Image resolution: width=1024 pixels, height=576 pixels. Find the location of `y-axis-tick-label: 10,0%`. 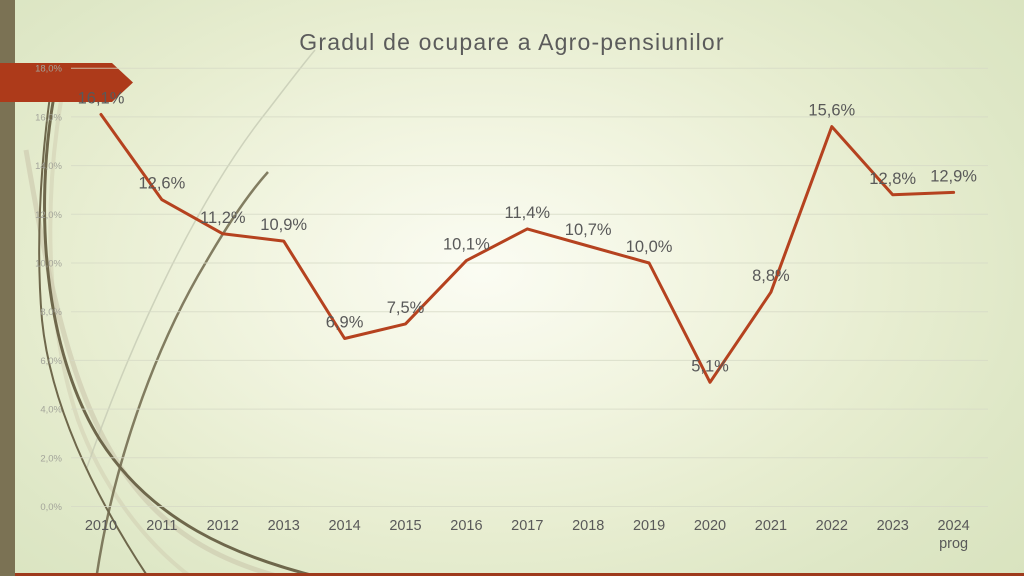

y-axis-tick-label: 10,0% is located at coordinates (48, 264).